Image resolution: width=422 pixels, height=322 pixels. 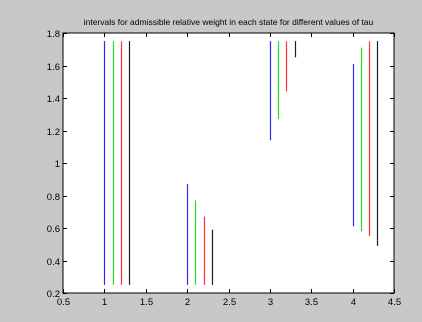 I want to click on x-tick-label: 4, so click(x=353, y=302).